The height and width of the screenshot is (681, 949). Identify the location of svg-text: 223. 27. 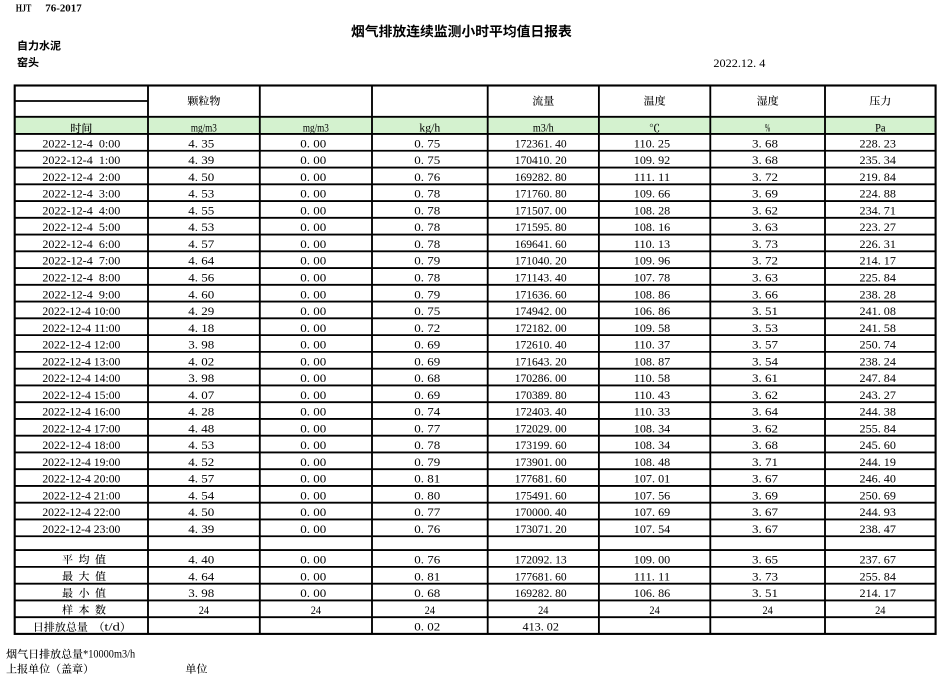
(878, 227).